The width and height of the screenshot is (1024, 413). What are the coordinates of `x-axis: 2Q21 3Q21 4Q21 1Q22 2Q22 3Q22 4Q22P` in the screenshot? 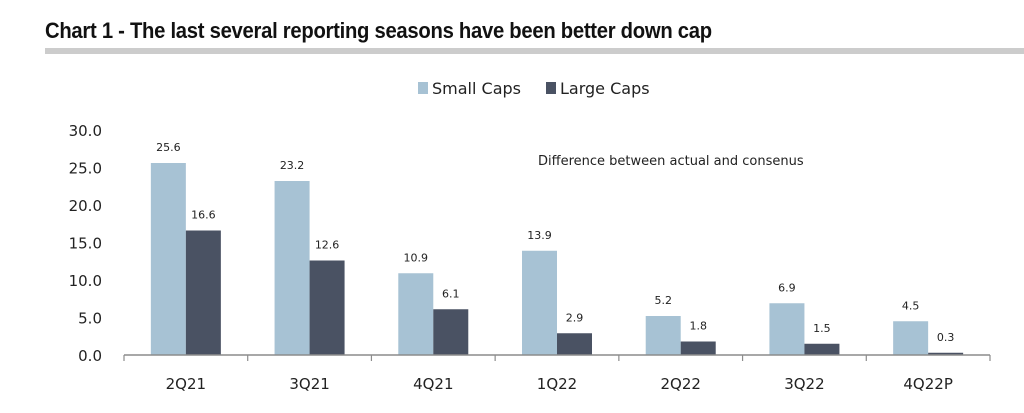 It's located at (557, 373).